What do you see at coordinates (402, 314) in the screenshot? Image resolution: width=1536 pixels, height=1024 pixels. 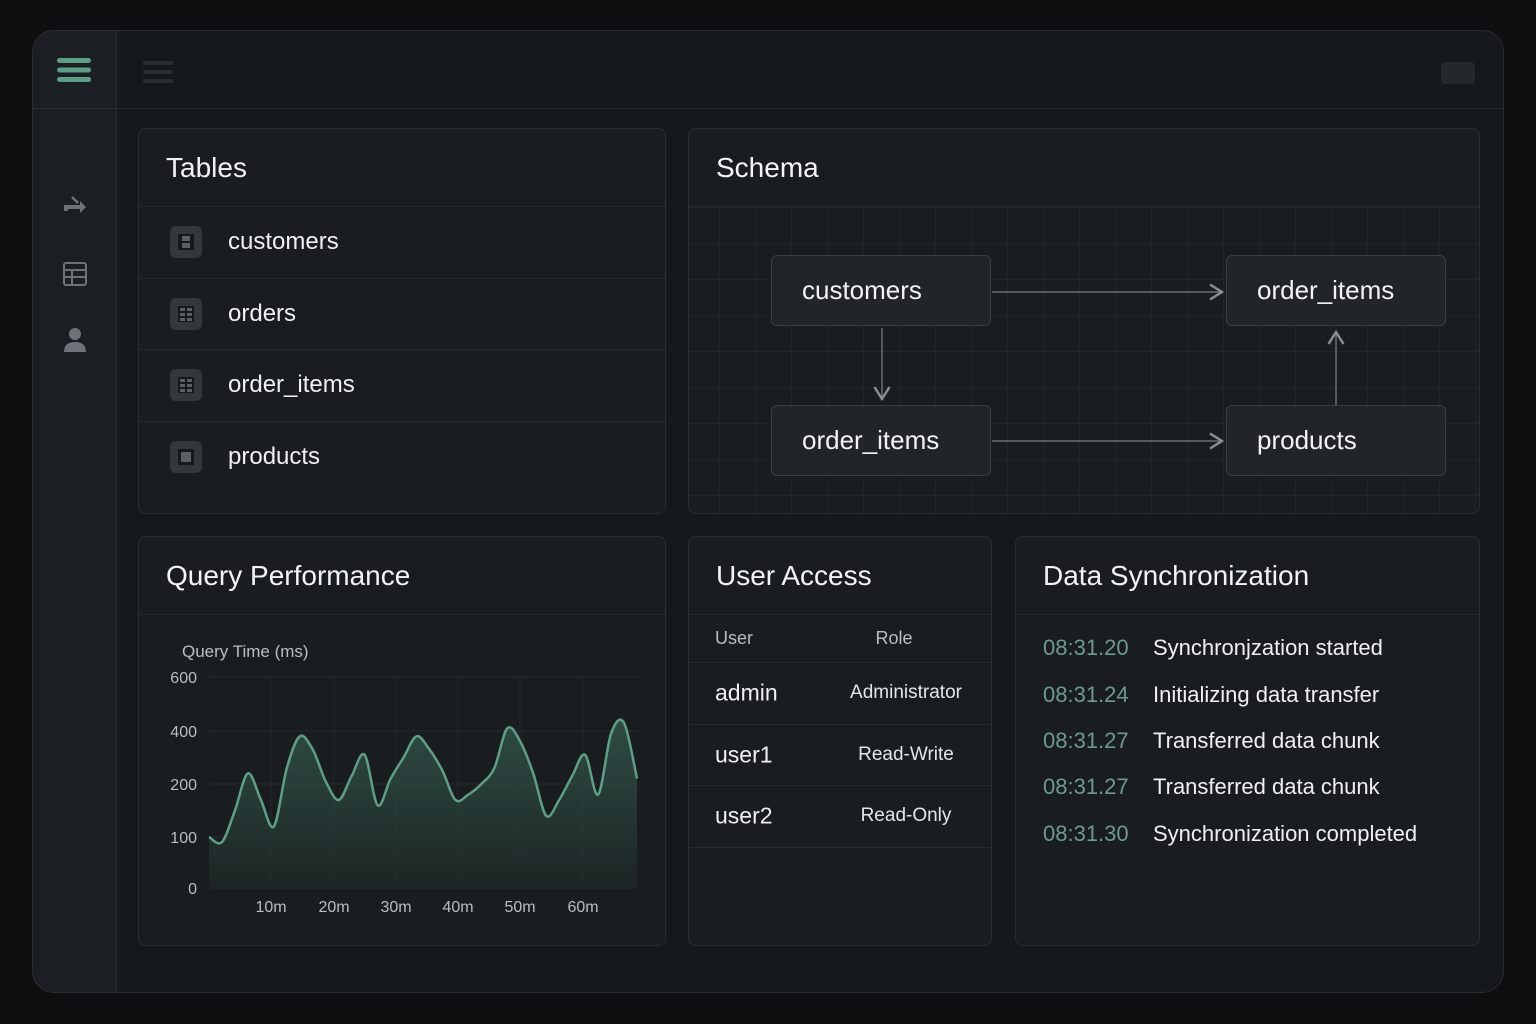 I see `table-item-orders: orders` at bounding box center [402, 314].